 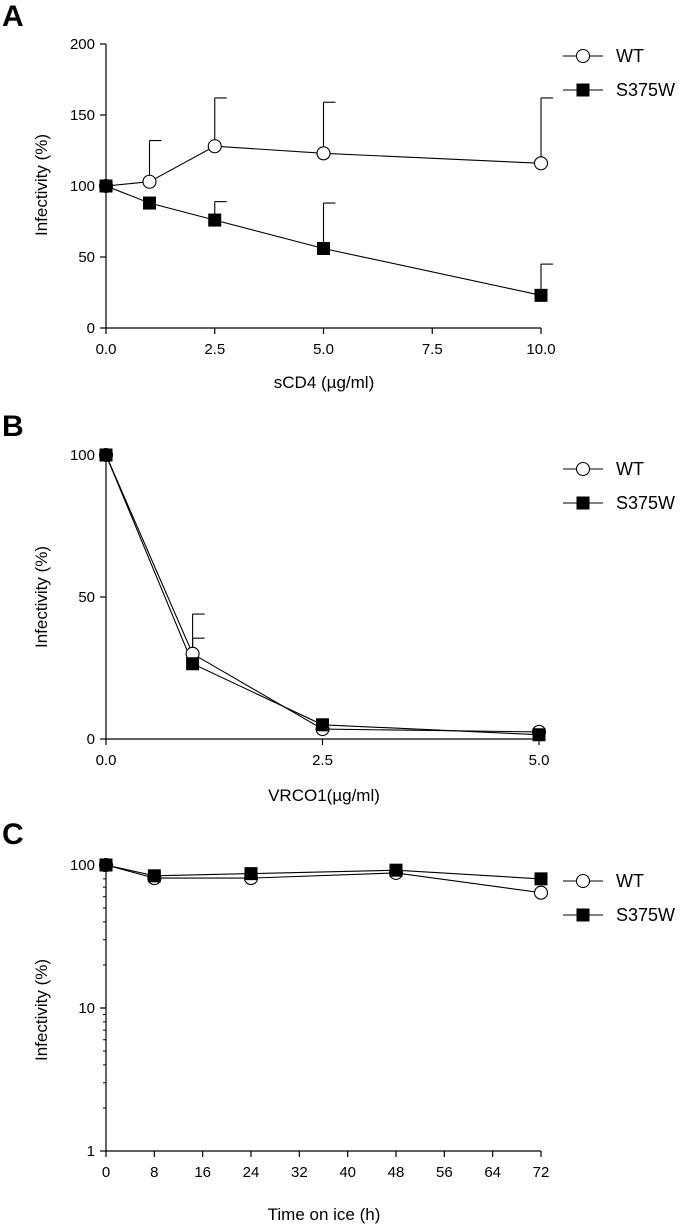 What do you see at coordinates (324, 795) in the screenshot?
I see `x-axis-title: VRCO1(µg/ml)` at bounding box center [324, 795].